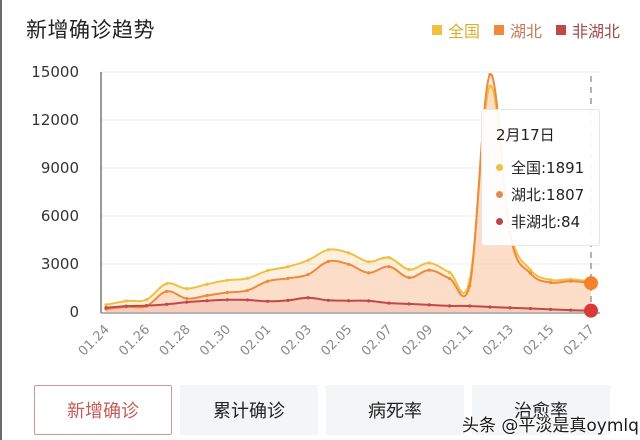  I want to click on tab-recovery-rate: 治愈率, so click(541, 410).